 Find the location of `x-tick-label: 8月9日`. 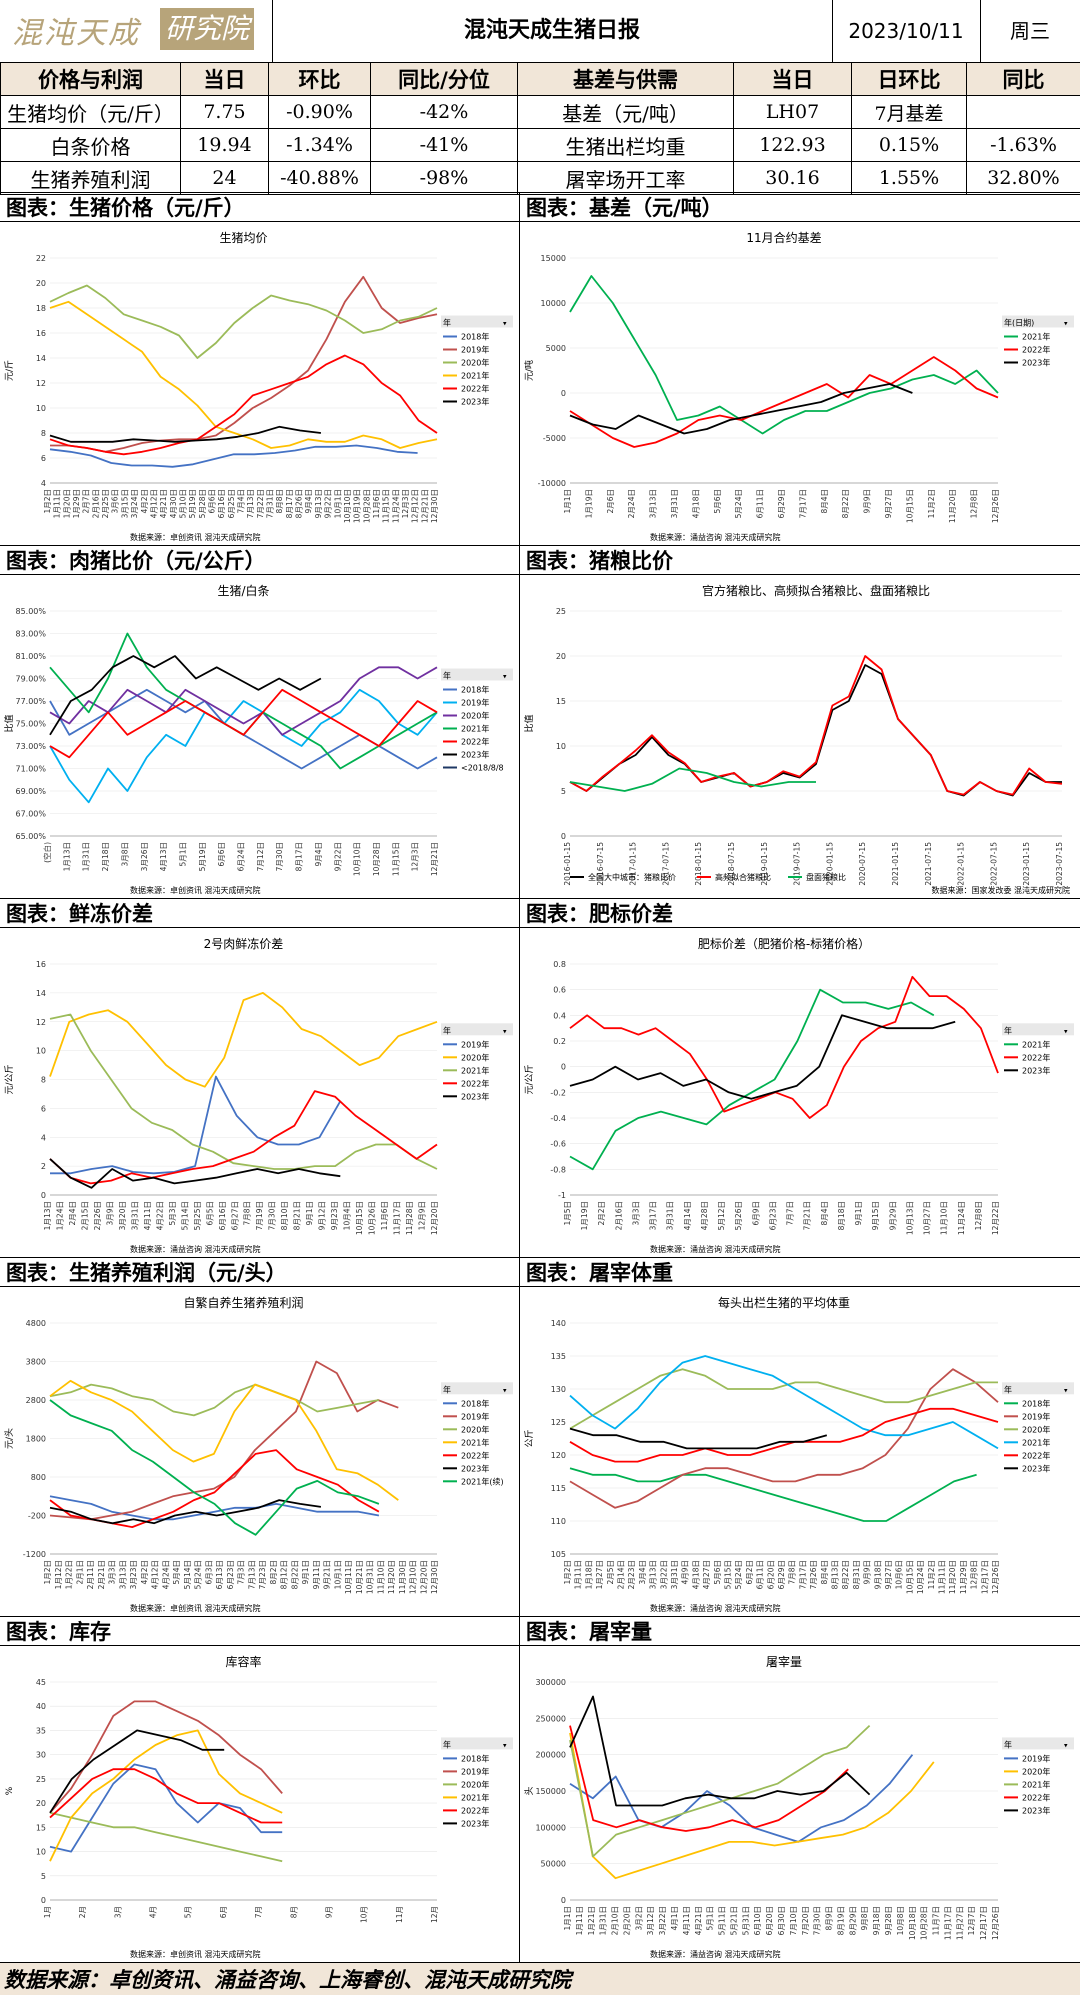

x-tick-label: 8月9日 is located at coordinates (829, 1918).